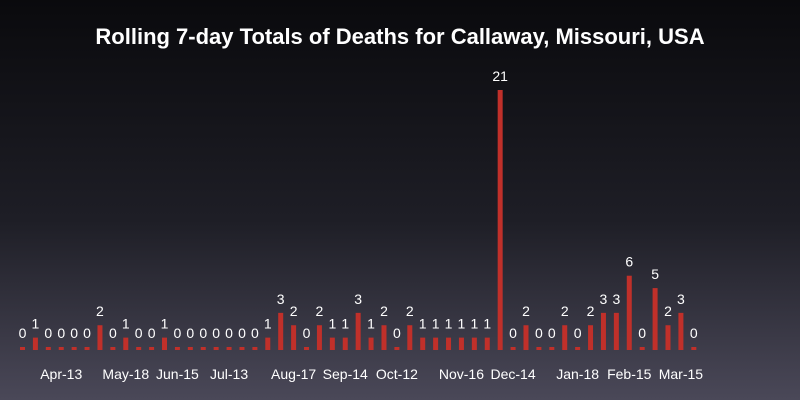 The width and height of the screenshot is (800, 400). I want to click on x-tick-label: Nov-16, so click(461, 374).